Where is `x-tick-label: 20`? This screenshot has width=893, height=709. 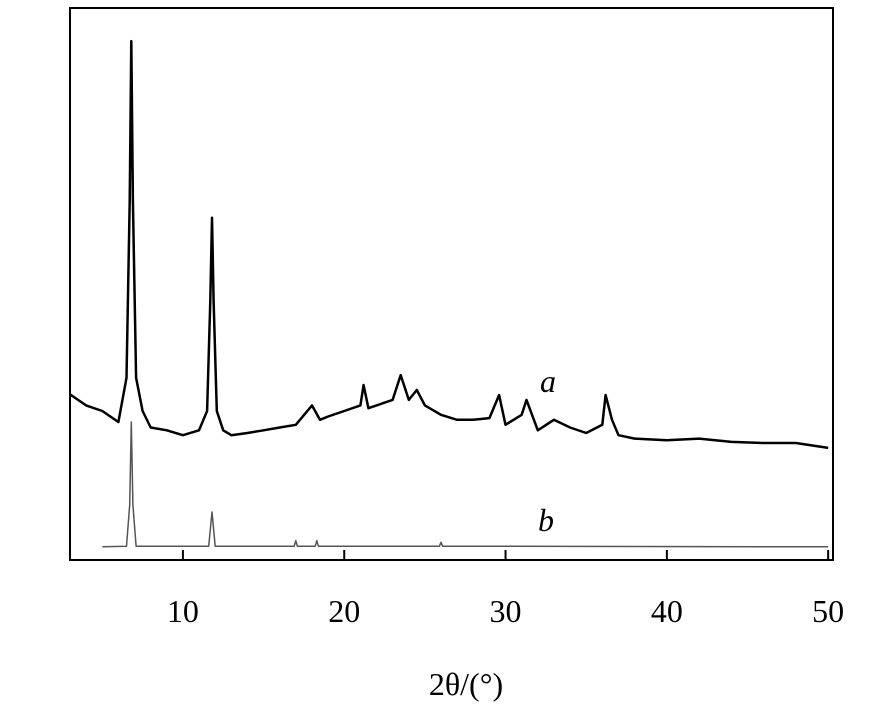
x-tick-label: 20 is located at coordinates (344, 611).